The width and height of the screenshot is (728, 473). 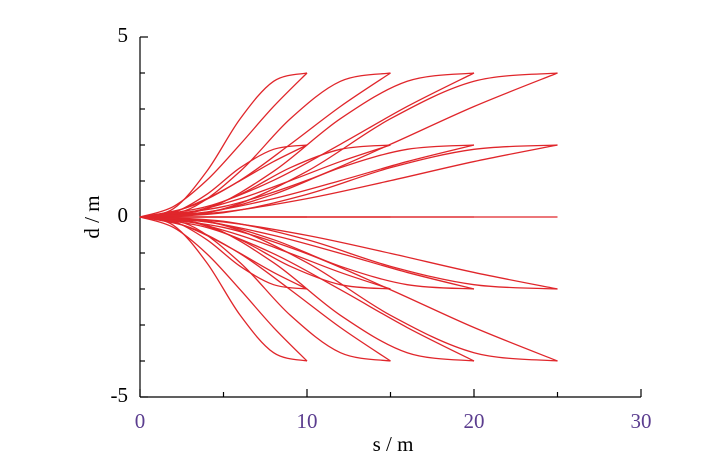 What do you see at coordinates (120, 395) in the screenshot?
I see `y-tick-label: -5` at bounding box center [120, 395].